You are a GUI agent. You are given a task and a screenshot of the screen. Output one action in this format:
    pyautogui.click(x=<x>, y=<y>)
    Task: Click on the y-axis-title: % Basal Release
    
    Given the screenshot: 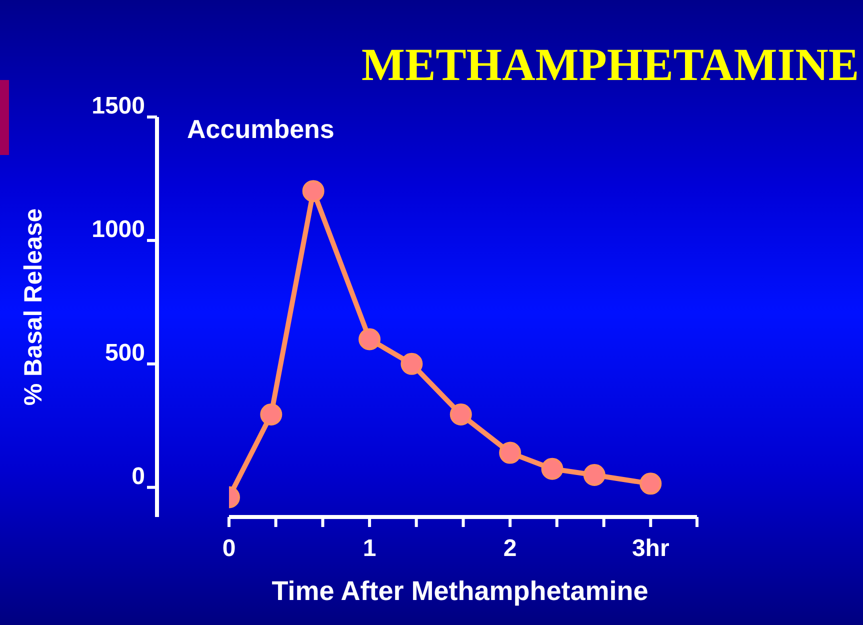 What is the action you would take?
    pyautogui.click(x=34, y=307)
    